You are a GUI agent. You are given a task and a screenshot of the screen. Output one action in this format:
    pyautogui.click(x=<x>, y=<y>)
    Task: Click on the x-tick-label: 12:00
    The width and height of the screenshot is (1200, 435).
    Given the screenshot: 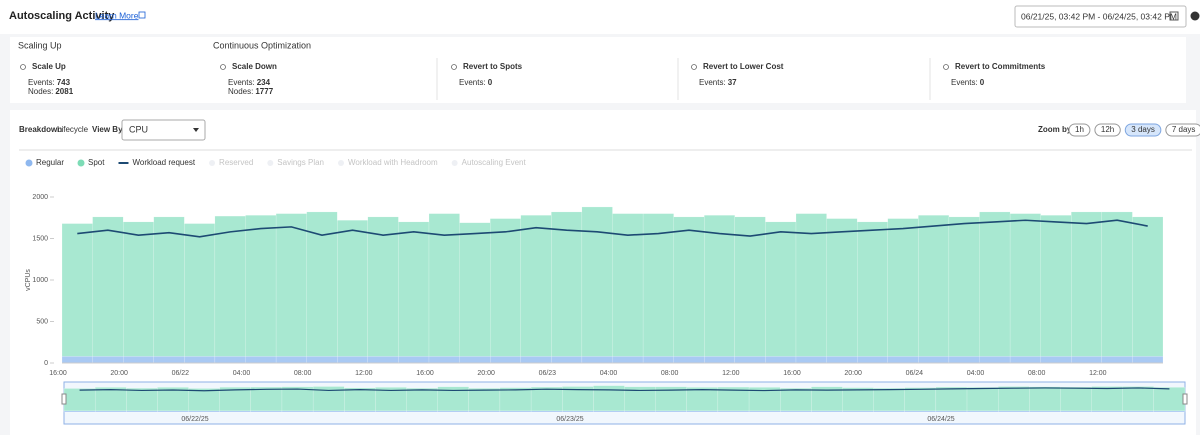 What is the action you would take?
    pyautogui.click(x=364, y=373)
    